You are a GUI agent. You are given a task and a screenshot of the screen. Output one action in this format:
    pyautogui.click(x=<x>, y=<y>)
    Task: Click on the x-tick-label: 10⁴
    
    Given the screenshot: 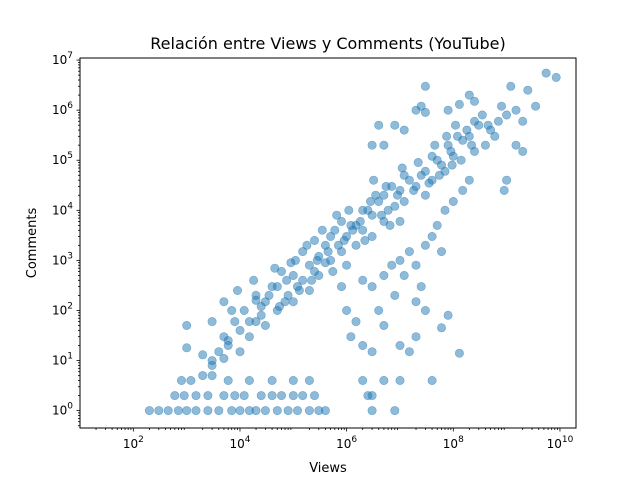 What is the action you would take?
    pyautogui.click(x=239, y=443)
    